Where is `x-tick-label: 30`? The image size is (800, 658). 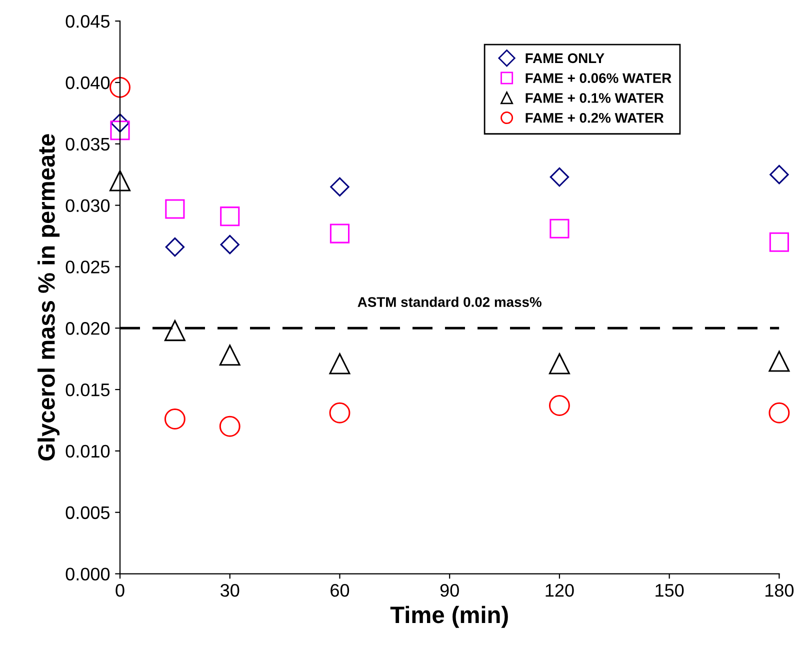
x-tick-label: 30 is located at coordinates (230, 590).